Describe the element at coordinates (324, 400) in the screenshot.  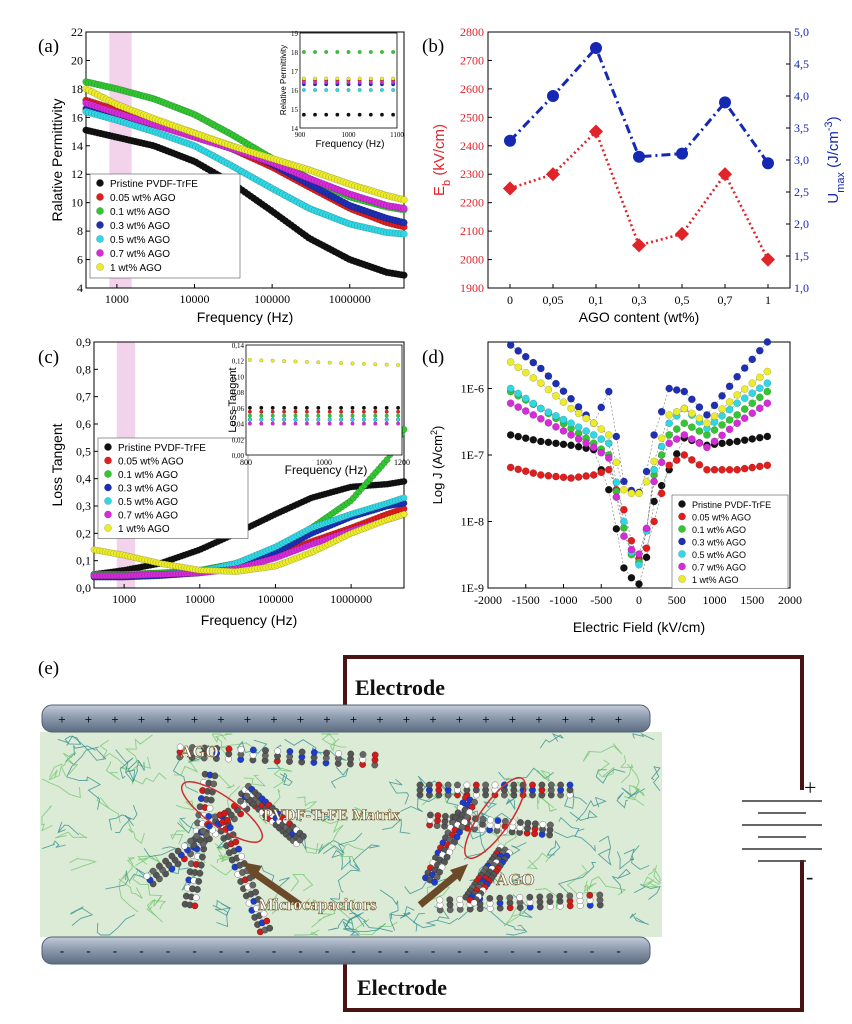
I see `inset-frame` at that location.